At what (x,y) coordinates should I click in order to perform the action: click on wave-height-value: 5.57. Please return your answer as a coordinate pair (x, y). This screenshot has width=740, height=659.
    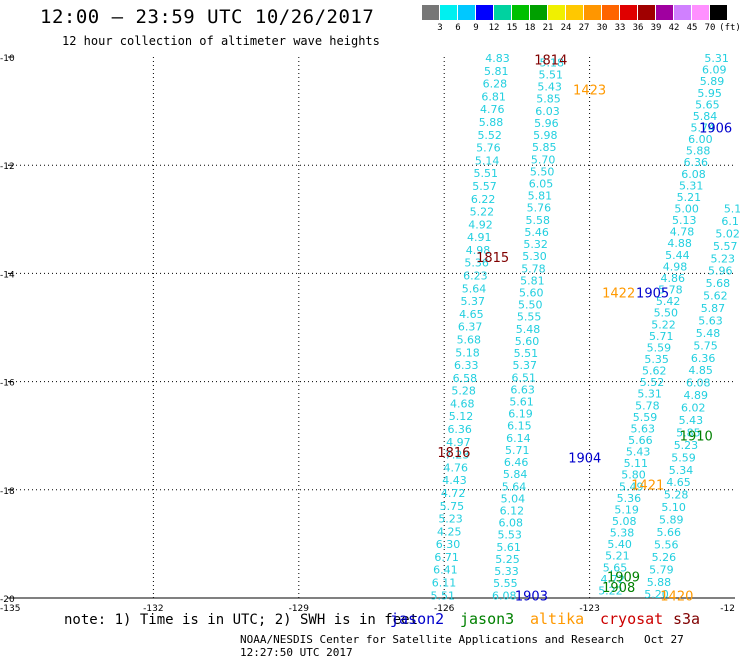
    Looking at the image, I should click on (484, 186).